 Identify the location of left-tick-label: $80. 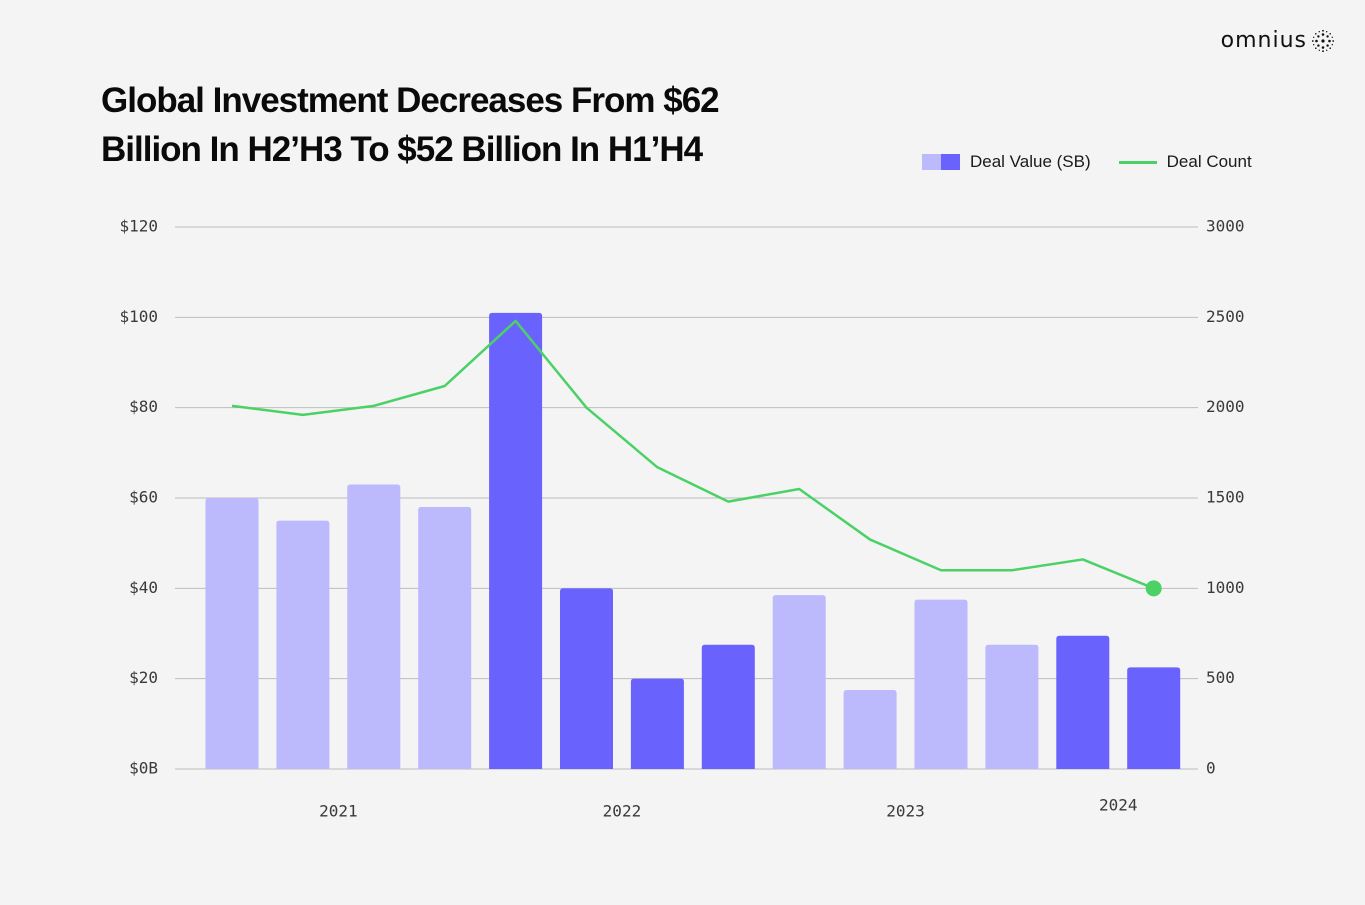
(143, 406).